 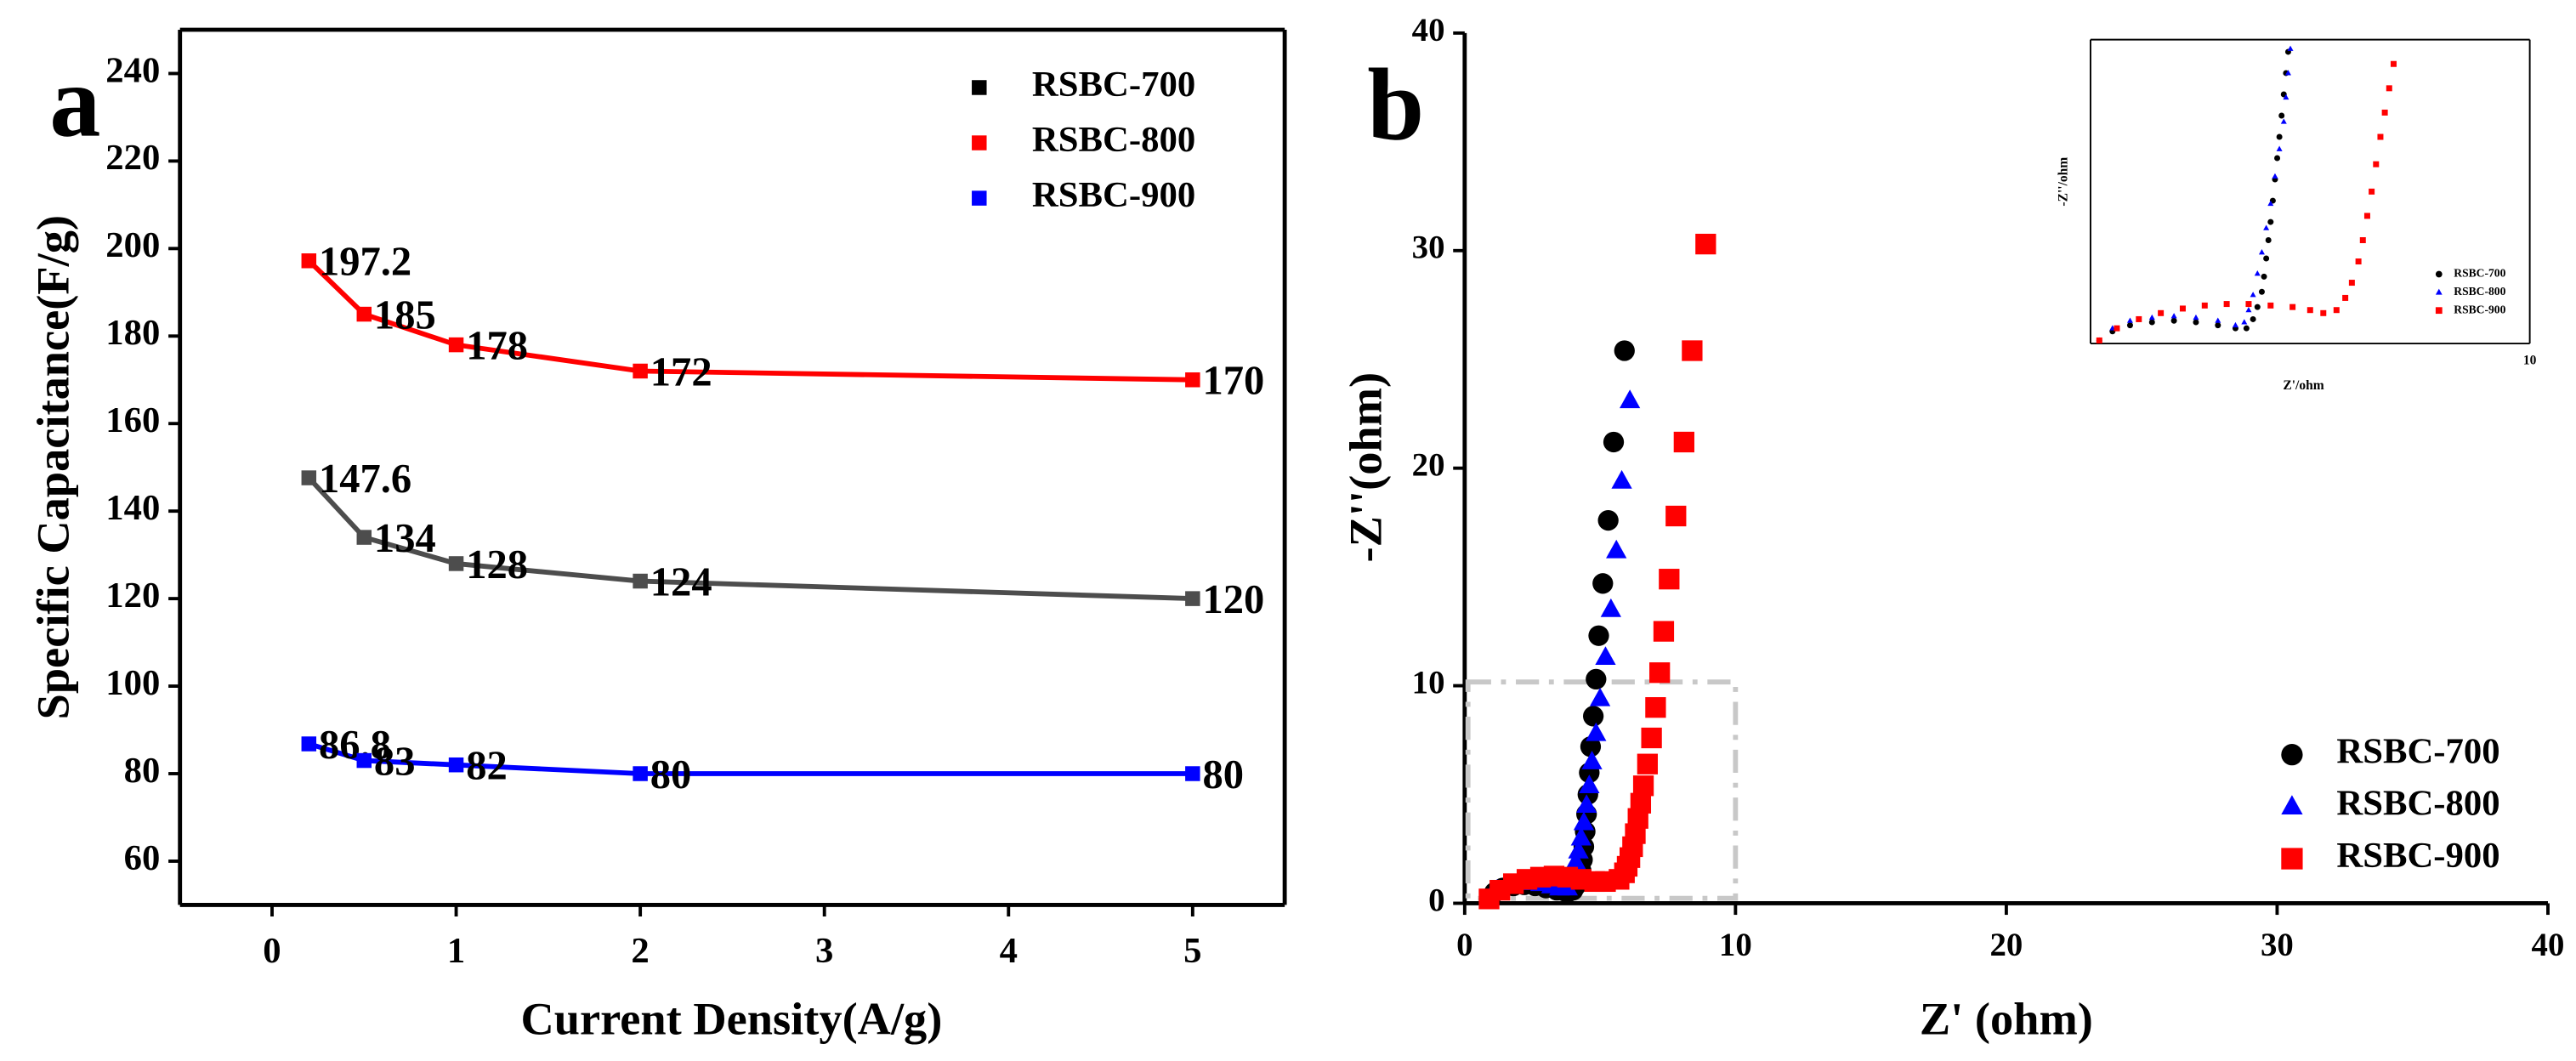 I want to click on y-tick-label: 20, so click(x=1429, y=465).